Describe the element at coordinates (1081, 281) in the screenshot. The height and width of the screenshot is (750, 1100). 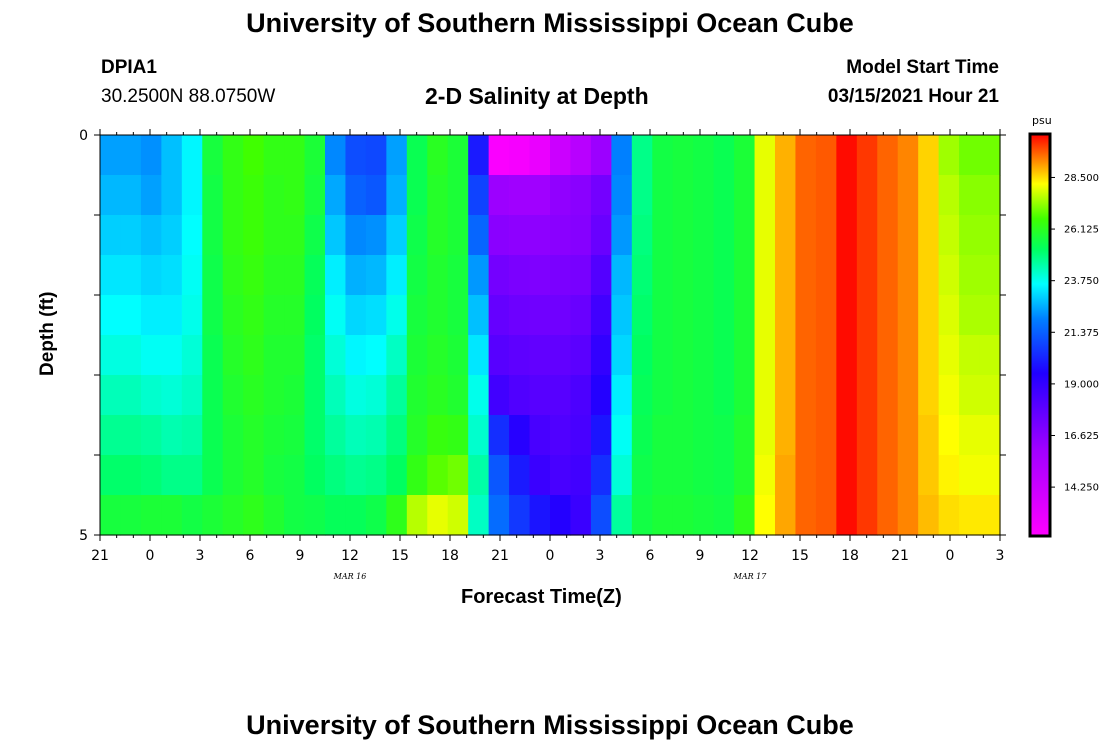
I see `colorbar-tick-label: 23.750` at that location.